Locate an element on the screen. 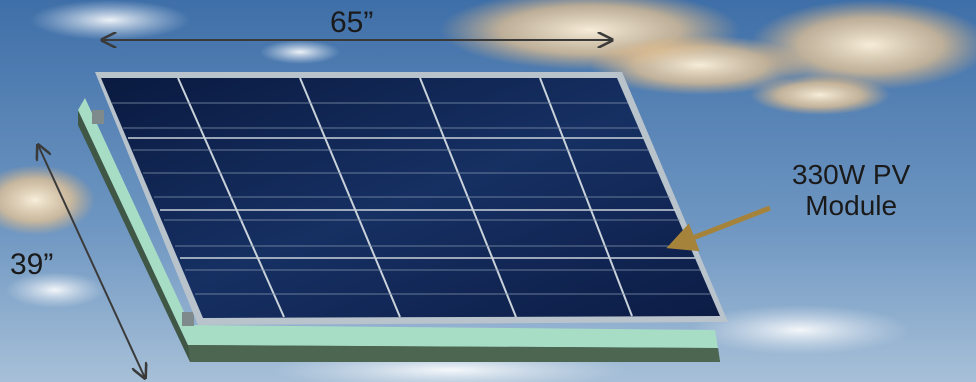 This screenshot has height=382, width=976. bracket-left-bottom is located at coordinates (188, 319).